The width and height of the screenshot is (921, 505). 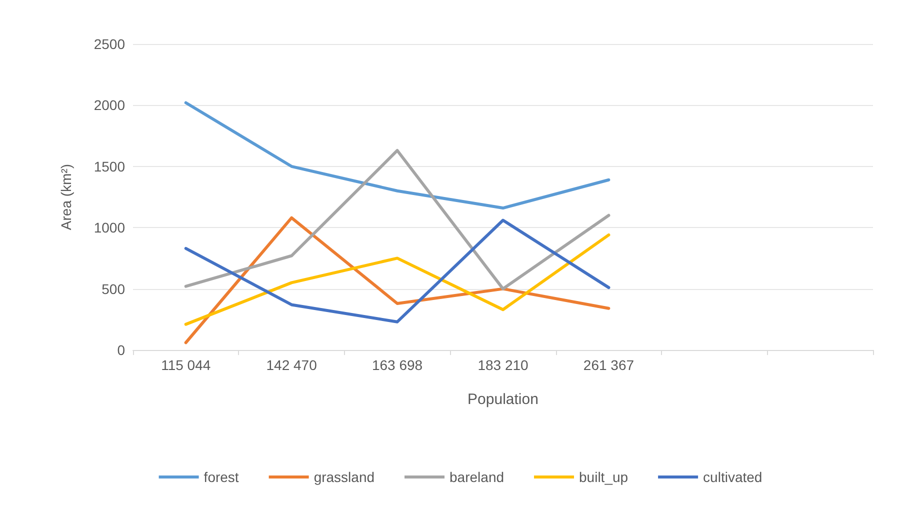 I want to click on y-tick-label: 1000, so click(x=110, y=228).